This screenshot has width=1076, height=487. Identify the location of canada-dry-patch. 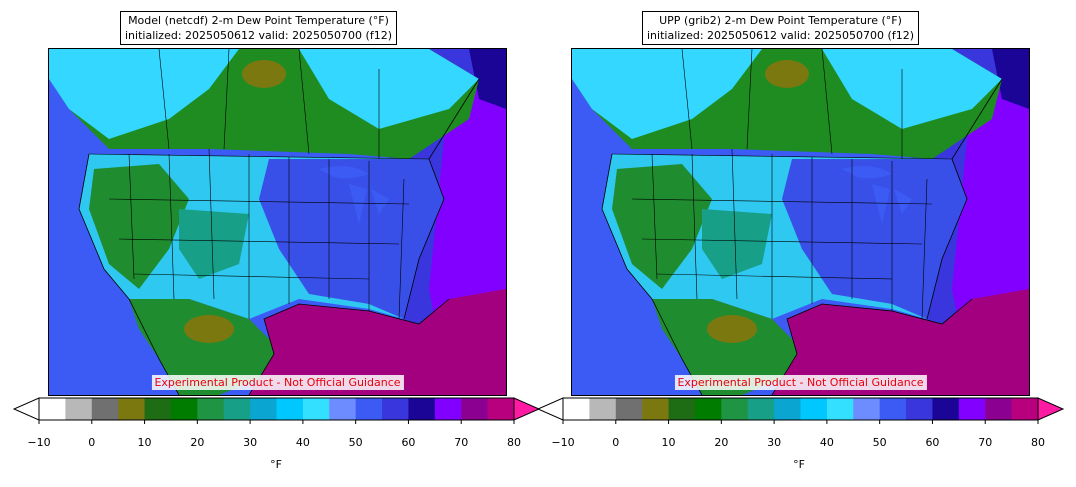
(264, 74).